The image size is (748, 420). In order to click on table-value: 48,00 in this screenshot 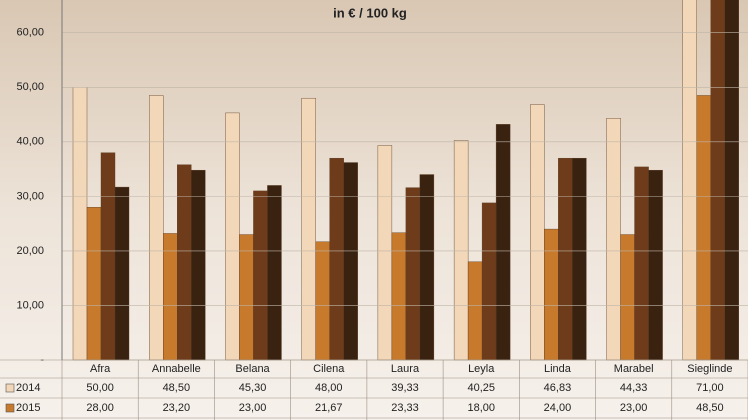, I will do `click(329, 388)`.